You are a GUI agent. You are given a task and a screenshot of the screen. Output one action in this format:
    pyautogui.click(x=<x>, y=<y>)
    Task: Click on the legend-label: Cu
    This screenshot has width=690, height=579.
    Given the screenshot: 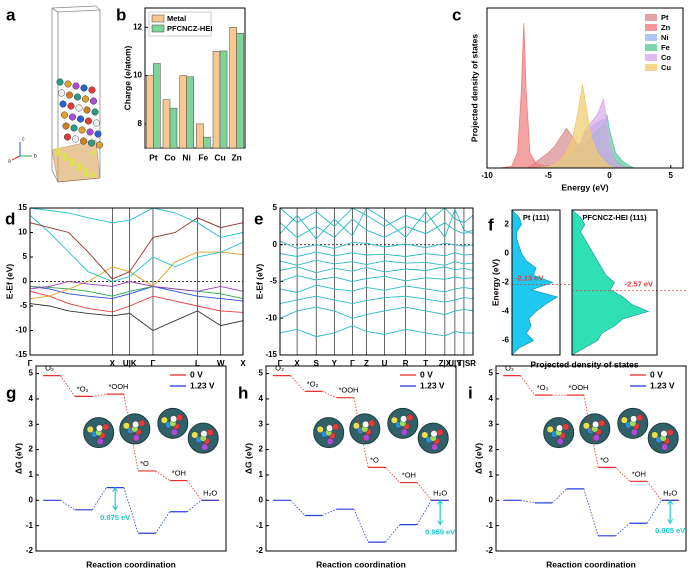 What is the action you would take?
    pyautogui.click(x=666, y=67)
    